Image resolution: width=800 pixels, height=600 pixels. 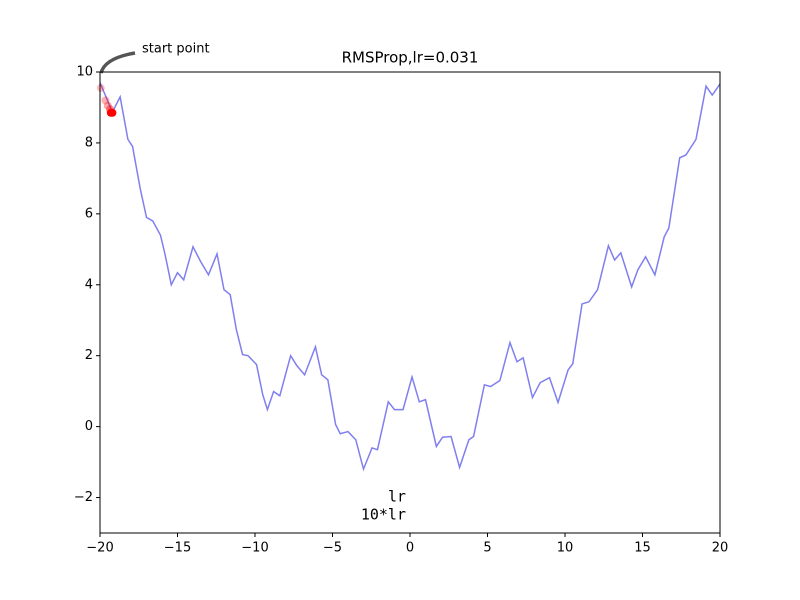 What do you see at coordinates (84, 72) in the screenshot?
I see `y-tick-label: 10` at bounding box center [84, 72].